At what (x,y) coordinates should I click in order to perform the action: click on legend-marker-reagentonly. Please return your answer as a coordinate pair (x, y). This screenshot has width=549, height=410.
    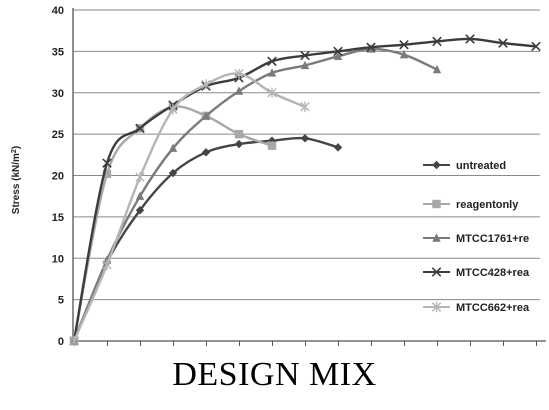
    Looking at the image, I should click on (436, 204).